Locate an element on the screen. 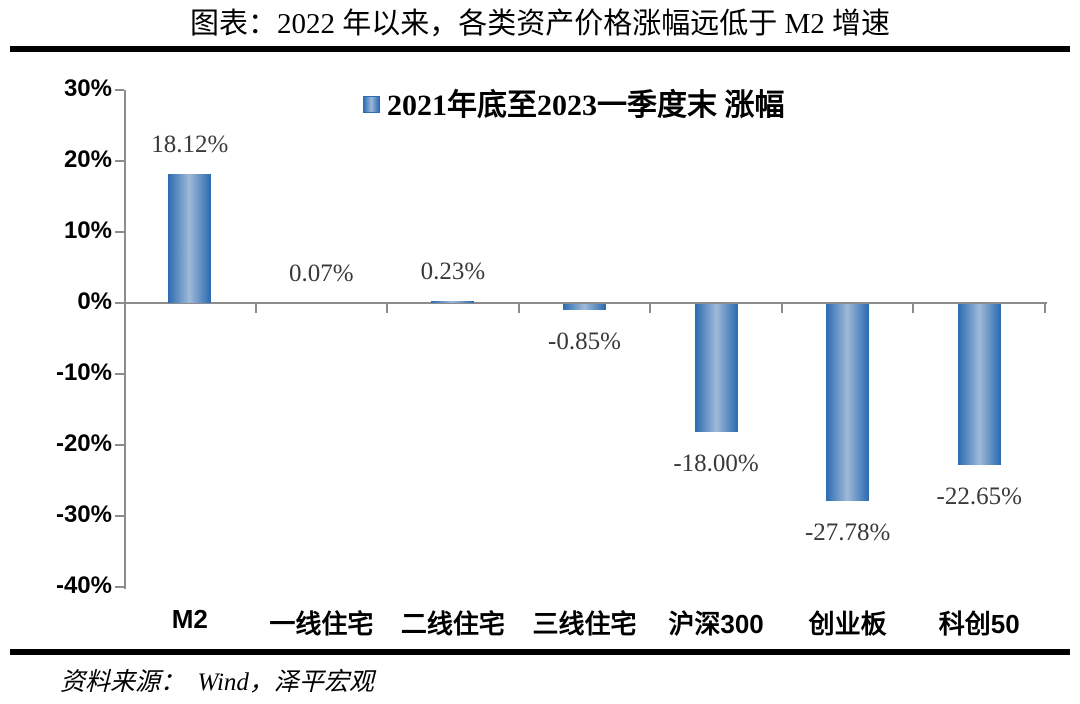 Image resolution: width=1080 pixels, height=704 pixels. y-axis-line is located at coordinates (125, 339).